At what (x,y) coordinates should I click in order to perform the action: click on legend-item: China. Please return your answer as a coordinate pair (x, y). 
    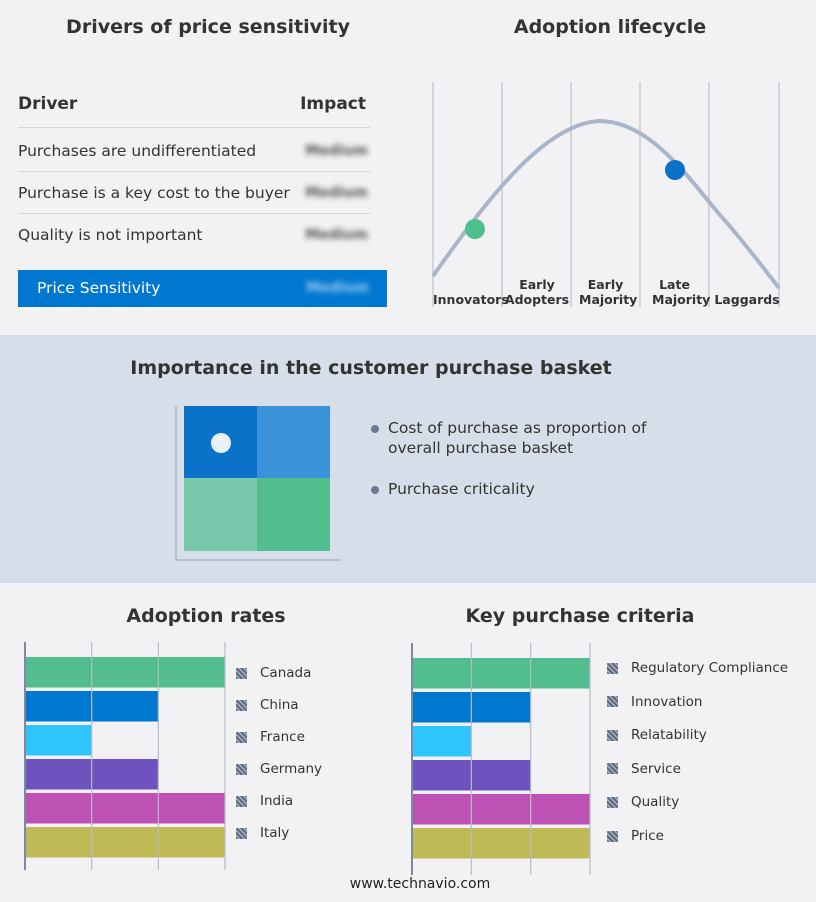
    Looking at the image, I should click on (267, 705).